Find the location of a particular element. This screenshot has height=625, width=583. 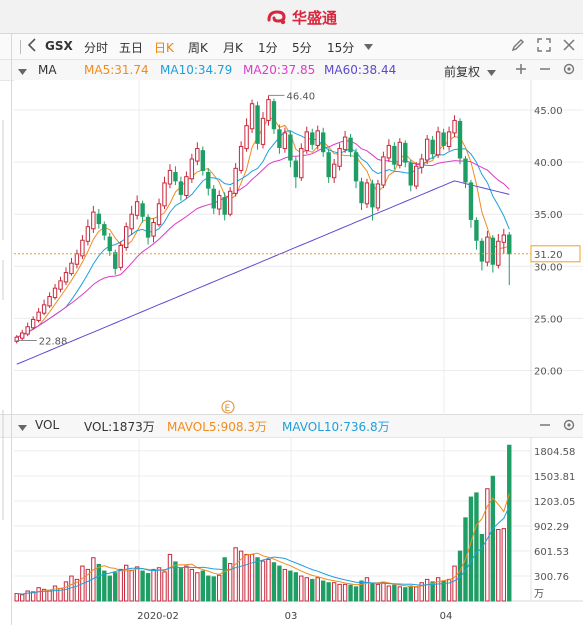

vol-minus-icon is located at coordinates (545, 426).